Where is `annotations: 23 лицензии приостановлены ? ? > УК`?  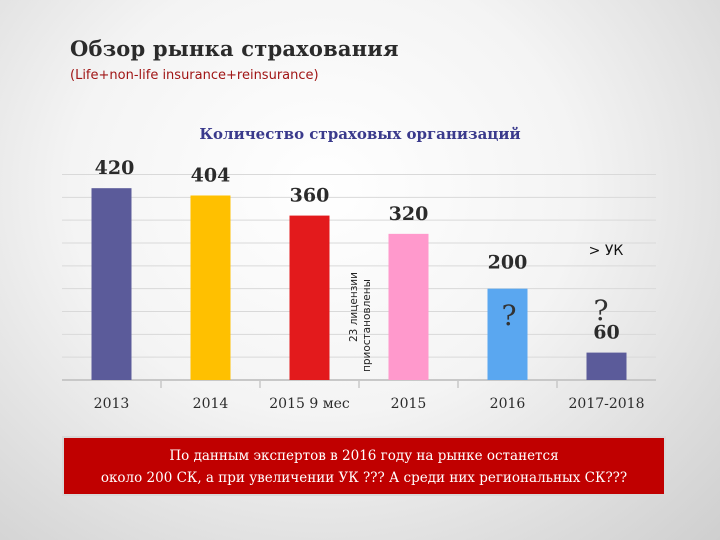
annotations: 23 лицензии приостановлены ? ? > УК is located at coordinates (485, 307).